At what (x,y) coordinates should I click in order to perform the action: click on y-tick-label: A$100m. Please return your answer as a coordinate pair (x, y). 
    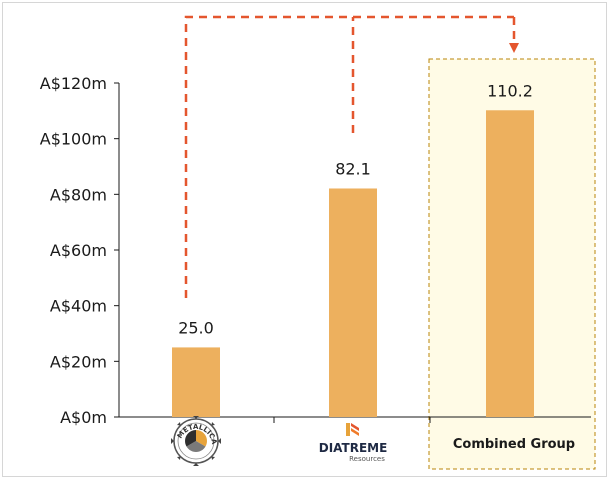
    Looking at the image, I should click on (73, 139).